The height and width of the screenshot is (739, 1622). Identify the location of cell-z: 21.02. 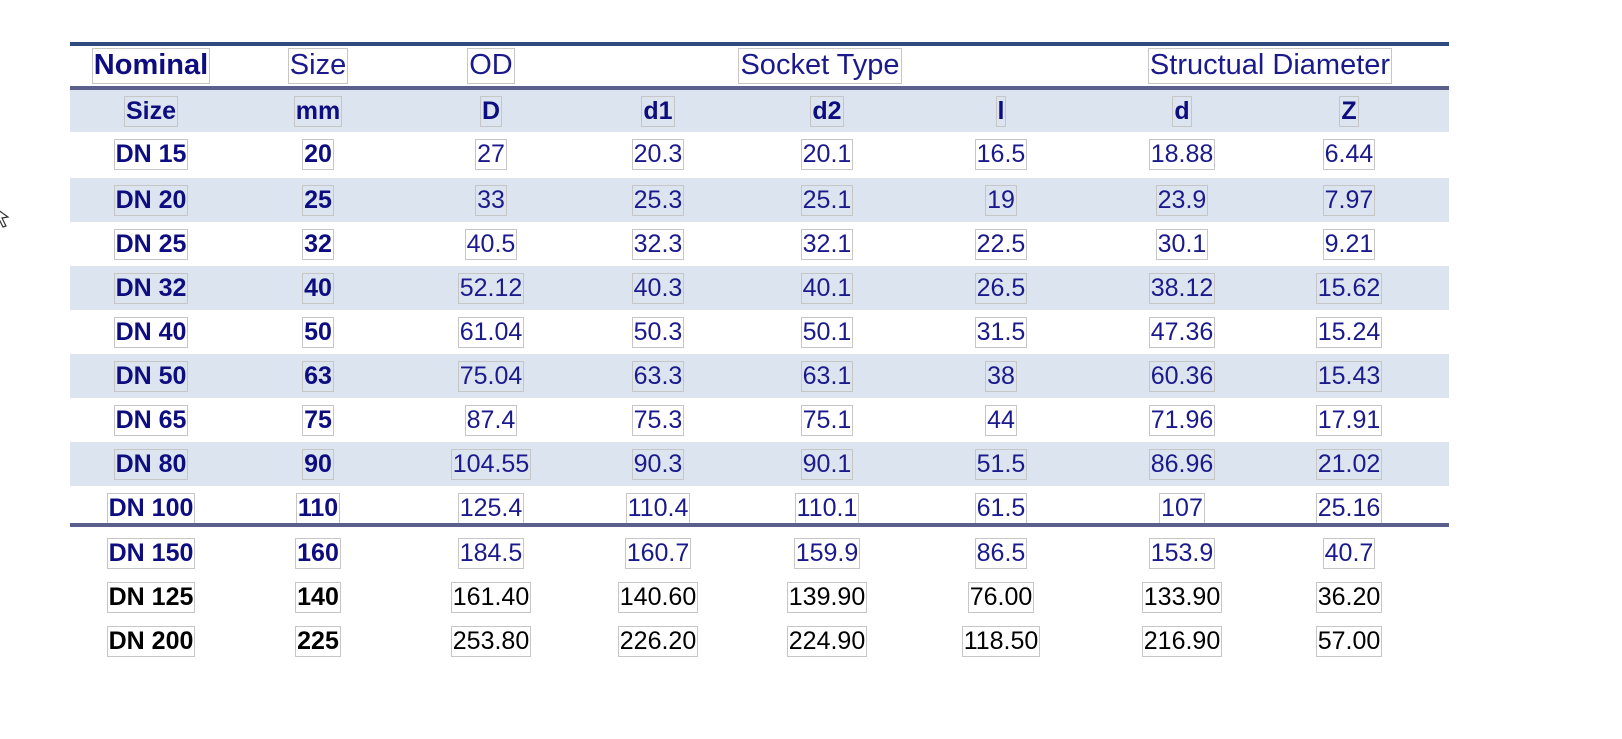
(1349, 464).